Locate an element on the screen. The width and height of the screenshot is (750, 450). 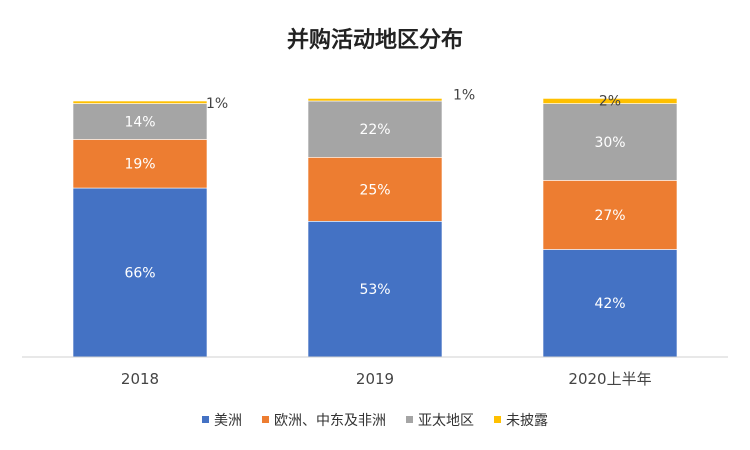
data-label-1-cat-2: 53% is located at coordinates (374, 290).